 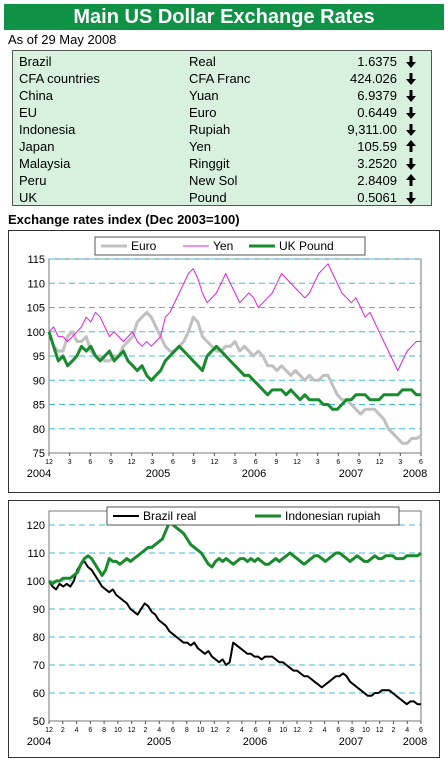 What do you see at coordinates (36, 260) in the screenshot?
I see `y-tick-label: 115` at bounding box center [36, 260].